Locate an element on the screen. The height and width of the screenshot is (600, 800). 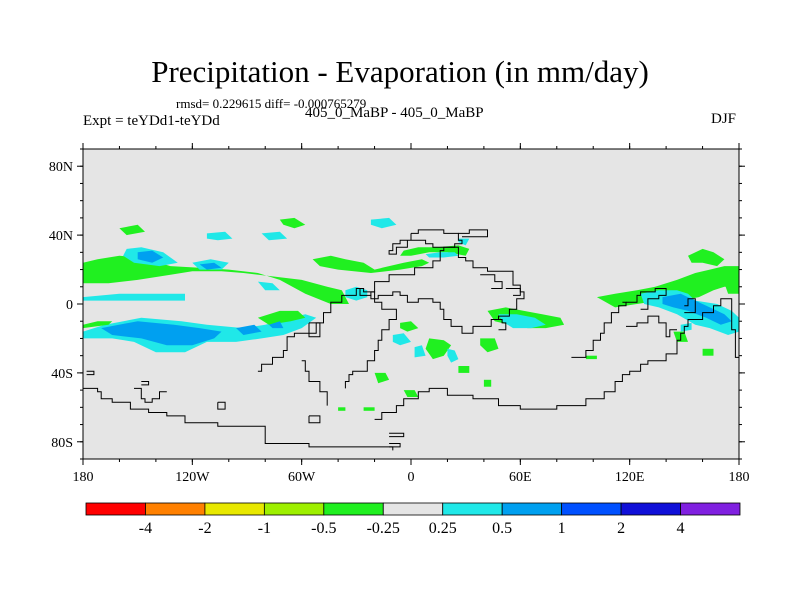
lon-tick-label: 60E is located at coordinates (520, 477).